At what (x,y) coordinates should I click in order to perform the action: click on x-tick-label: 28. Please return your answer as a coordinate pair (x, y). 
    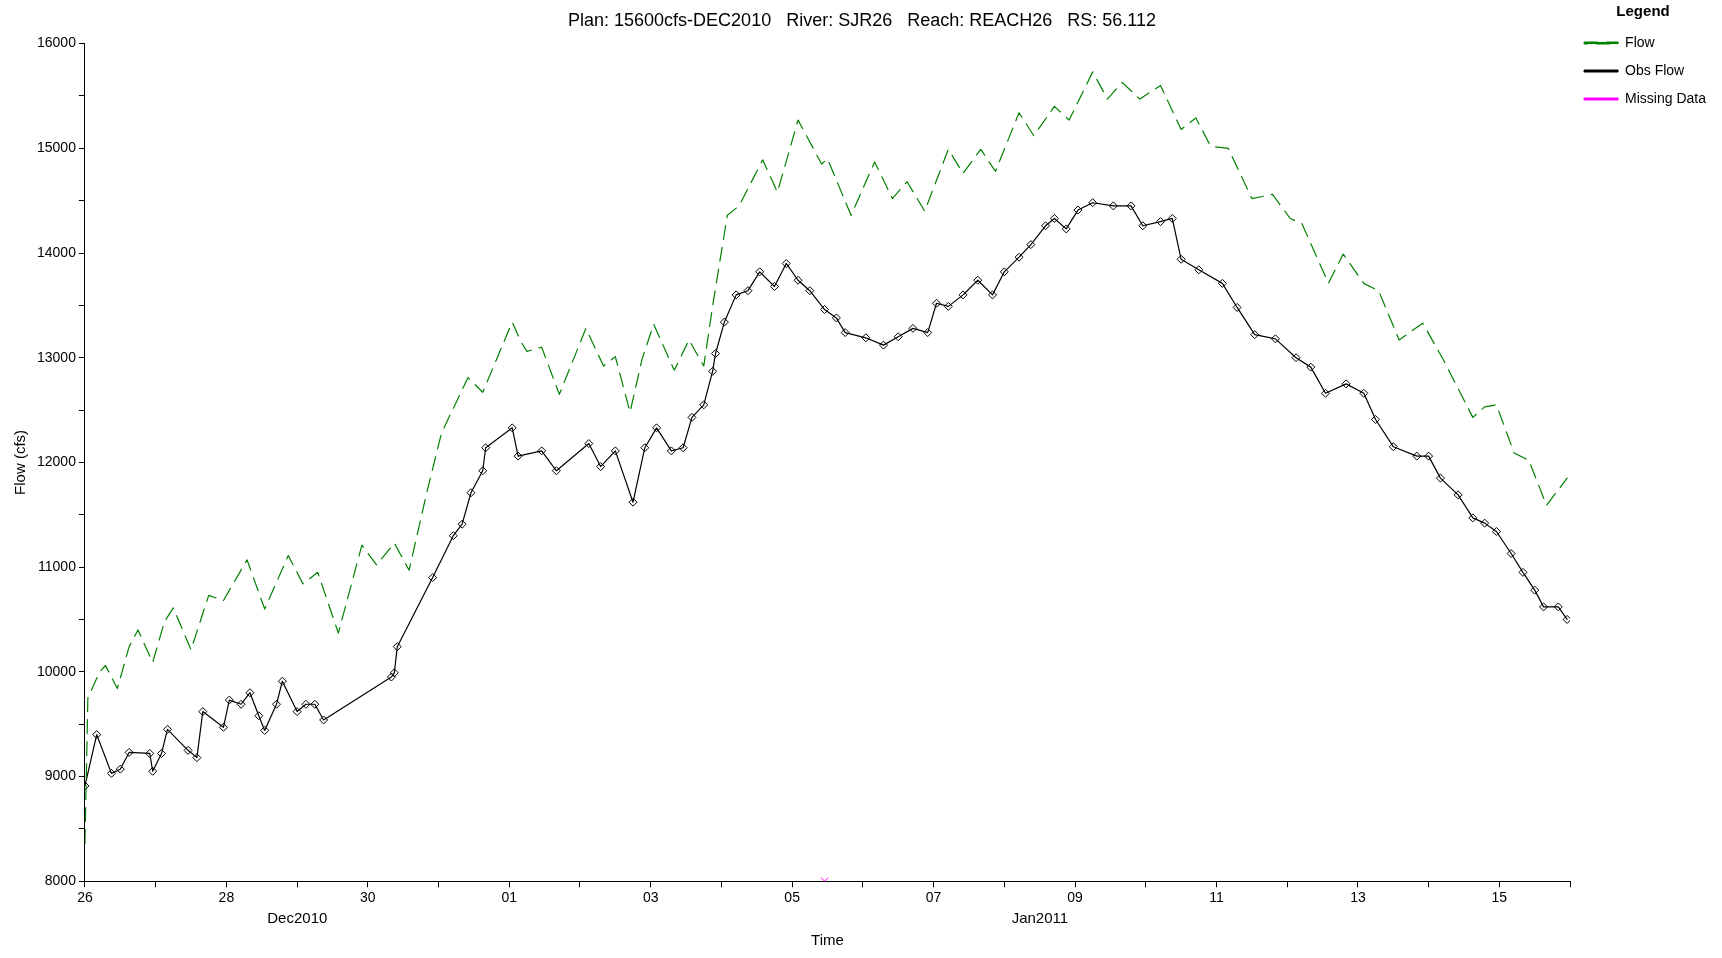
    Looking at the image, I should click on (226, 897).